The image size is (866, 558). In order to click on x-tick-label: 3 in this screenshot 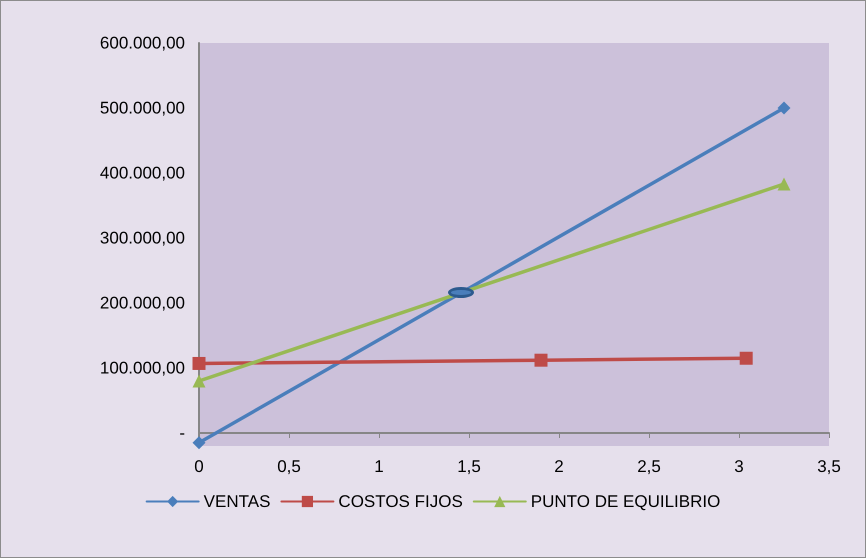, I will do `click(739, 466)`.